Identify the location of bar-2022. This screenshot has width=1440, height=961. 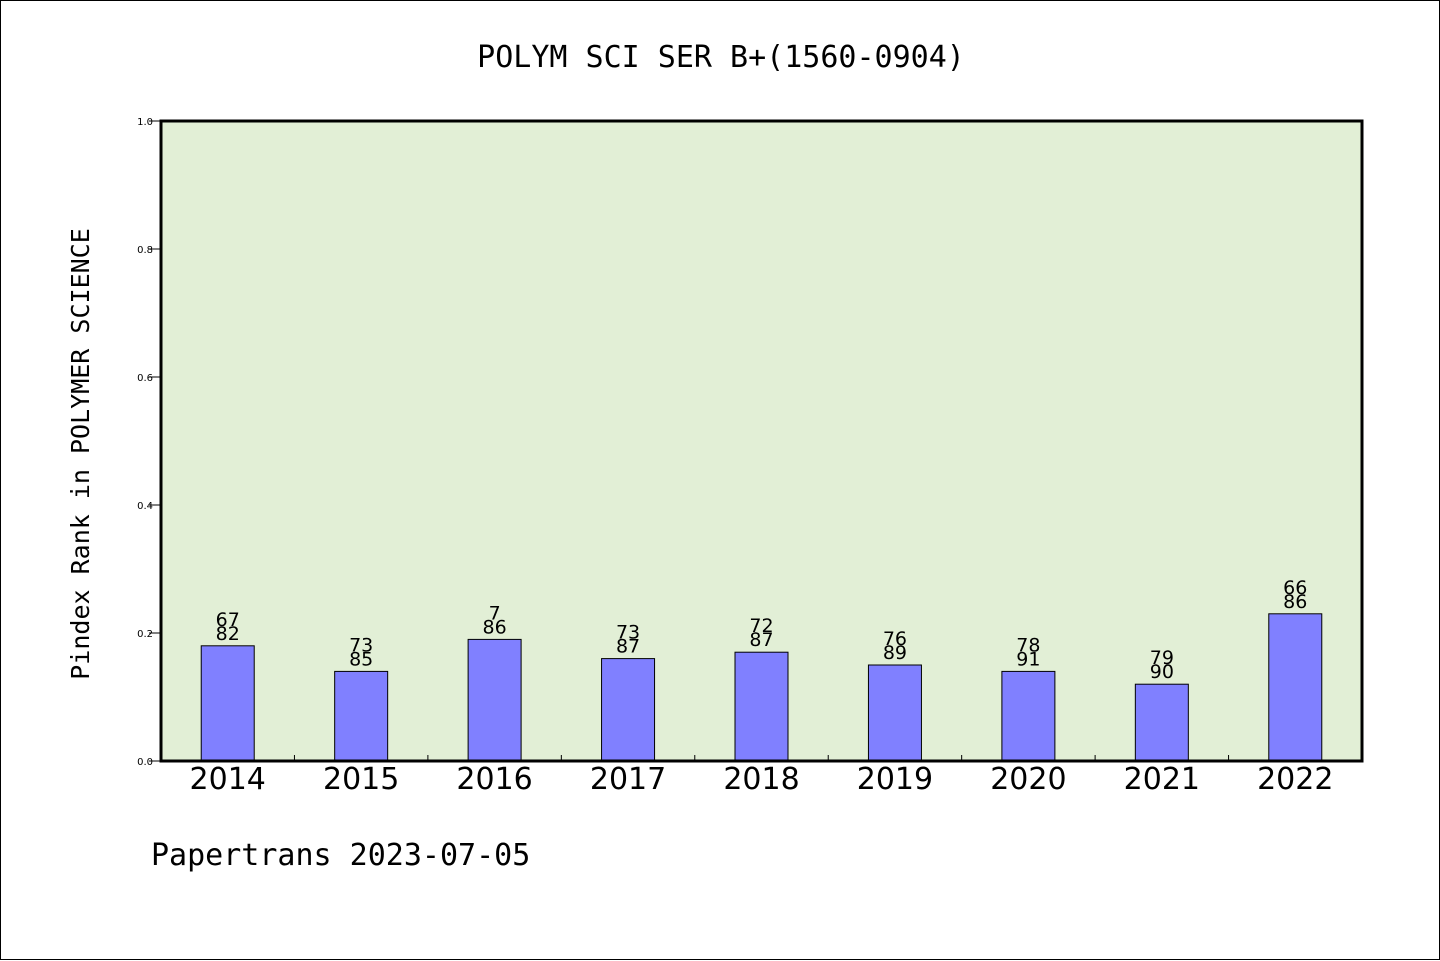
(1295, 687).